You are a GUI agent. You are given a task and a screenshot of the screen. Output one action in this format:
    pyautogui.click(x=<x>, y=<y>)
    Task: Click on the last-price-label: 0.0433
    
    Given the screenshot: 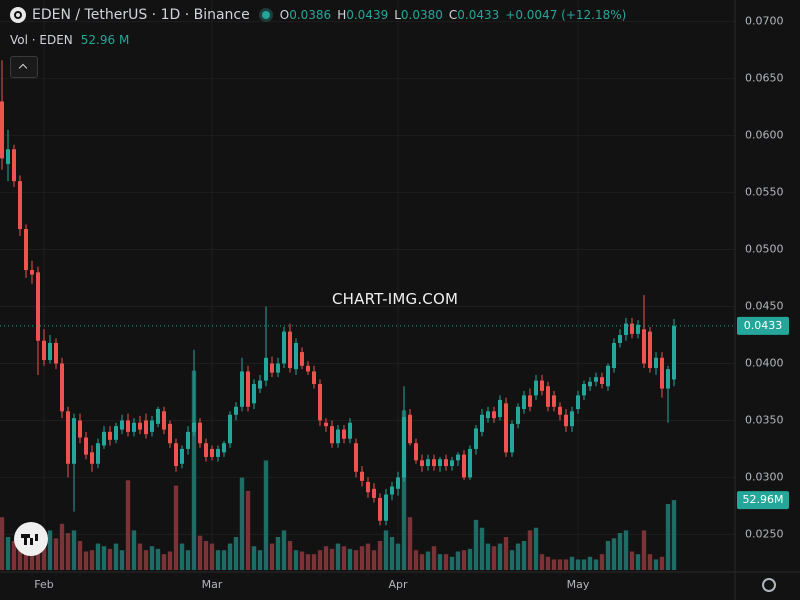 What is the action you would take?
    pyautogui.click(x=763, y=325)
    